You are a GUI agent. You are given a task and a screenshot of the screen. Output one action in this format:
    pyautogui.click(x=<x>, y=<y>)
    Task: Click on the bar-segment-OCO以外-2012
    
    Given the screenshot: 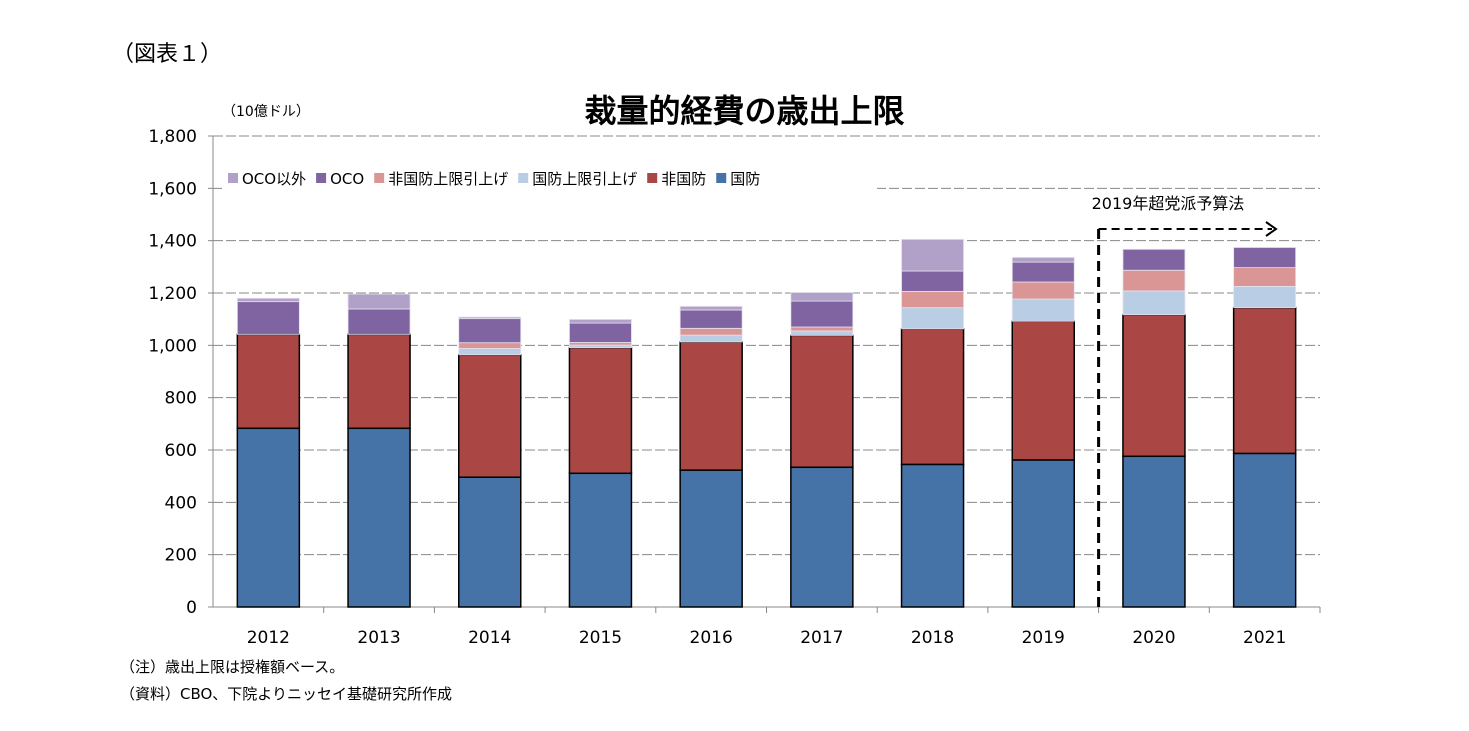 What is the action you would take?
    pyautogui.click(x=268, y=300)
    